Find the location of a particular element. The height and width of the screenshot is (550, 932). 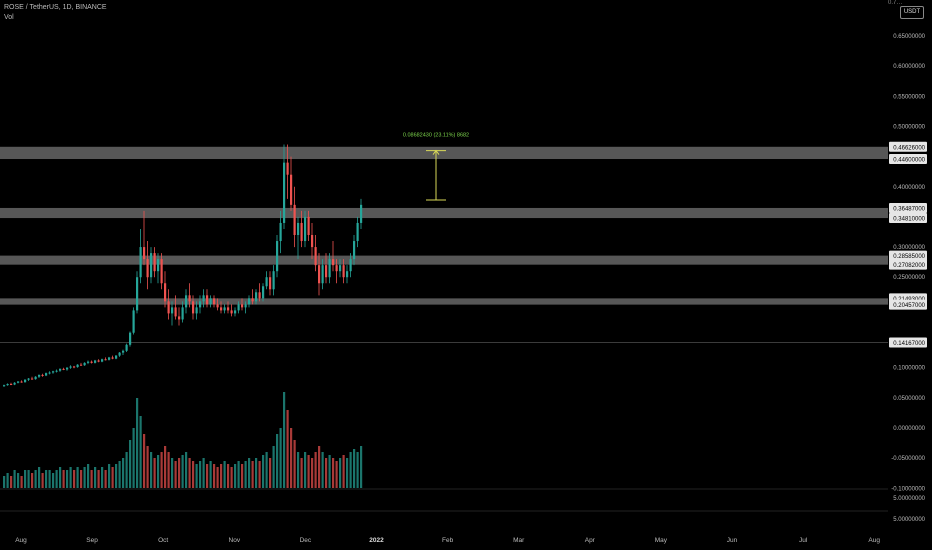

price-tick-label: 0.65000000 is located at coordinates (909, 37).